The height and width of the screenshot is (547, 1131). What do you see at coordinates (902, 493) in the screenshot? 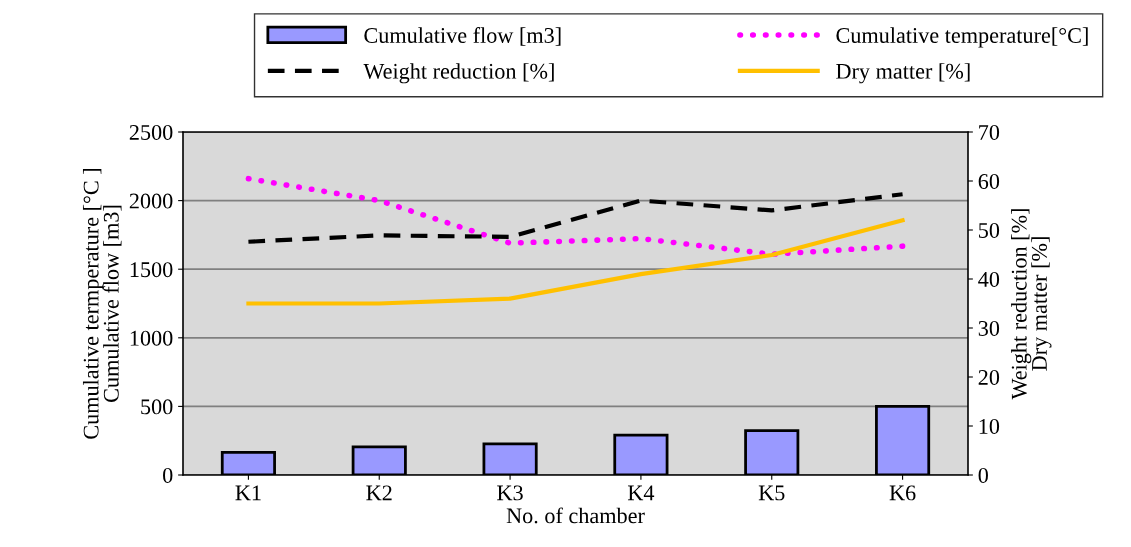
I see `x-tick-label: K6` at bounding box center [902, 493].